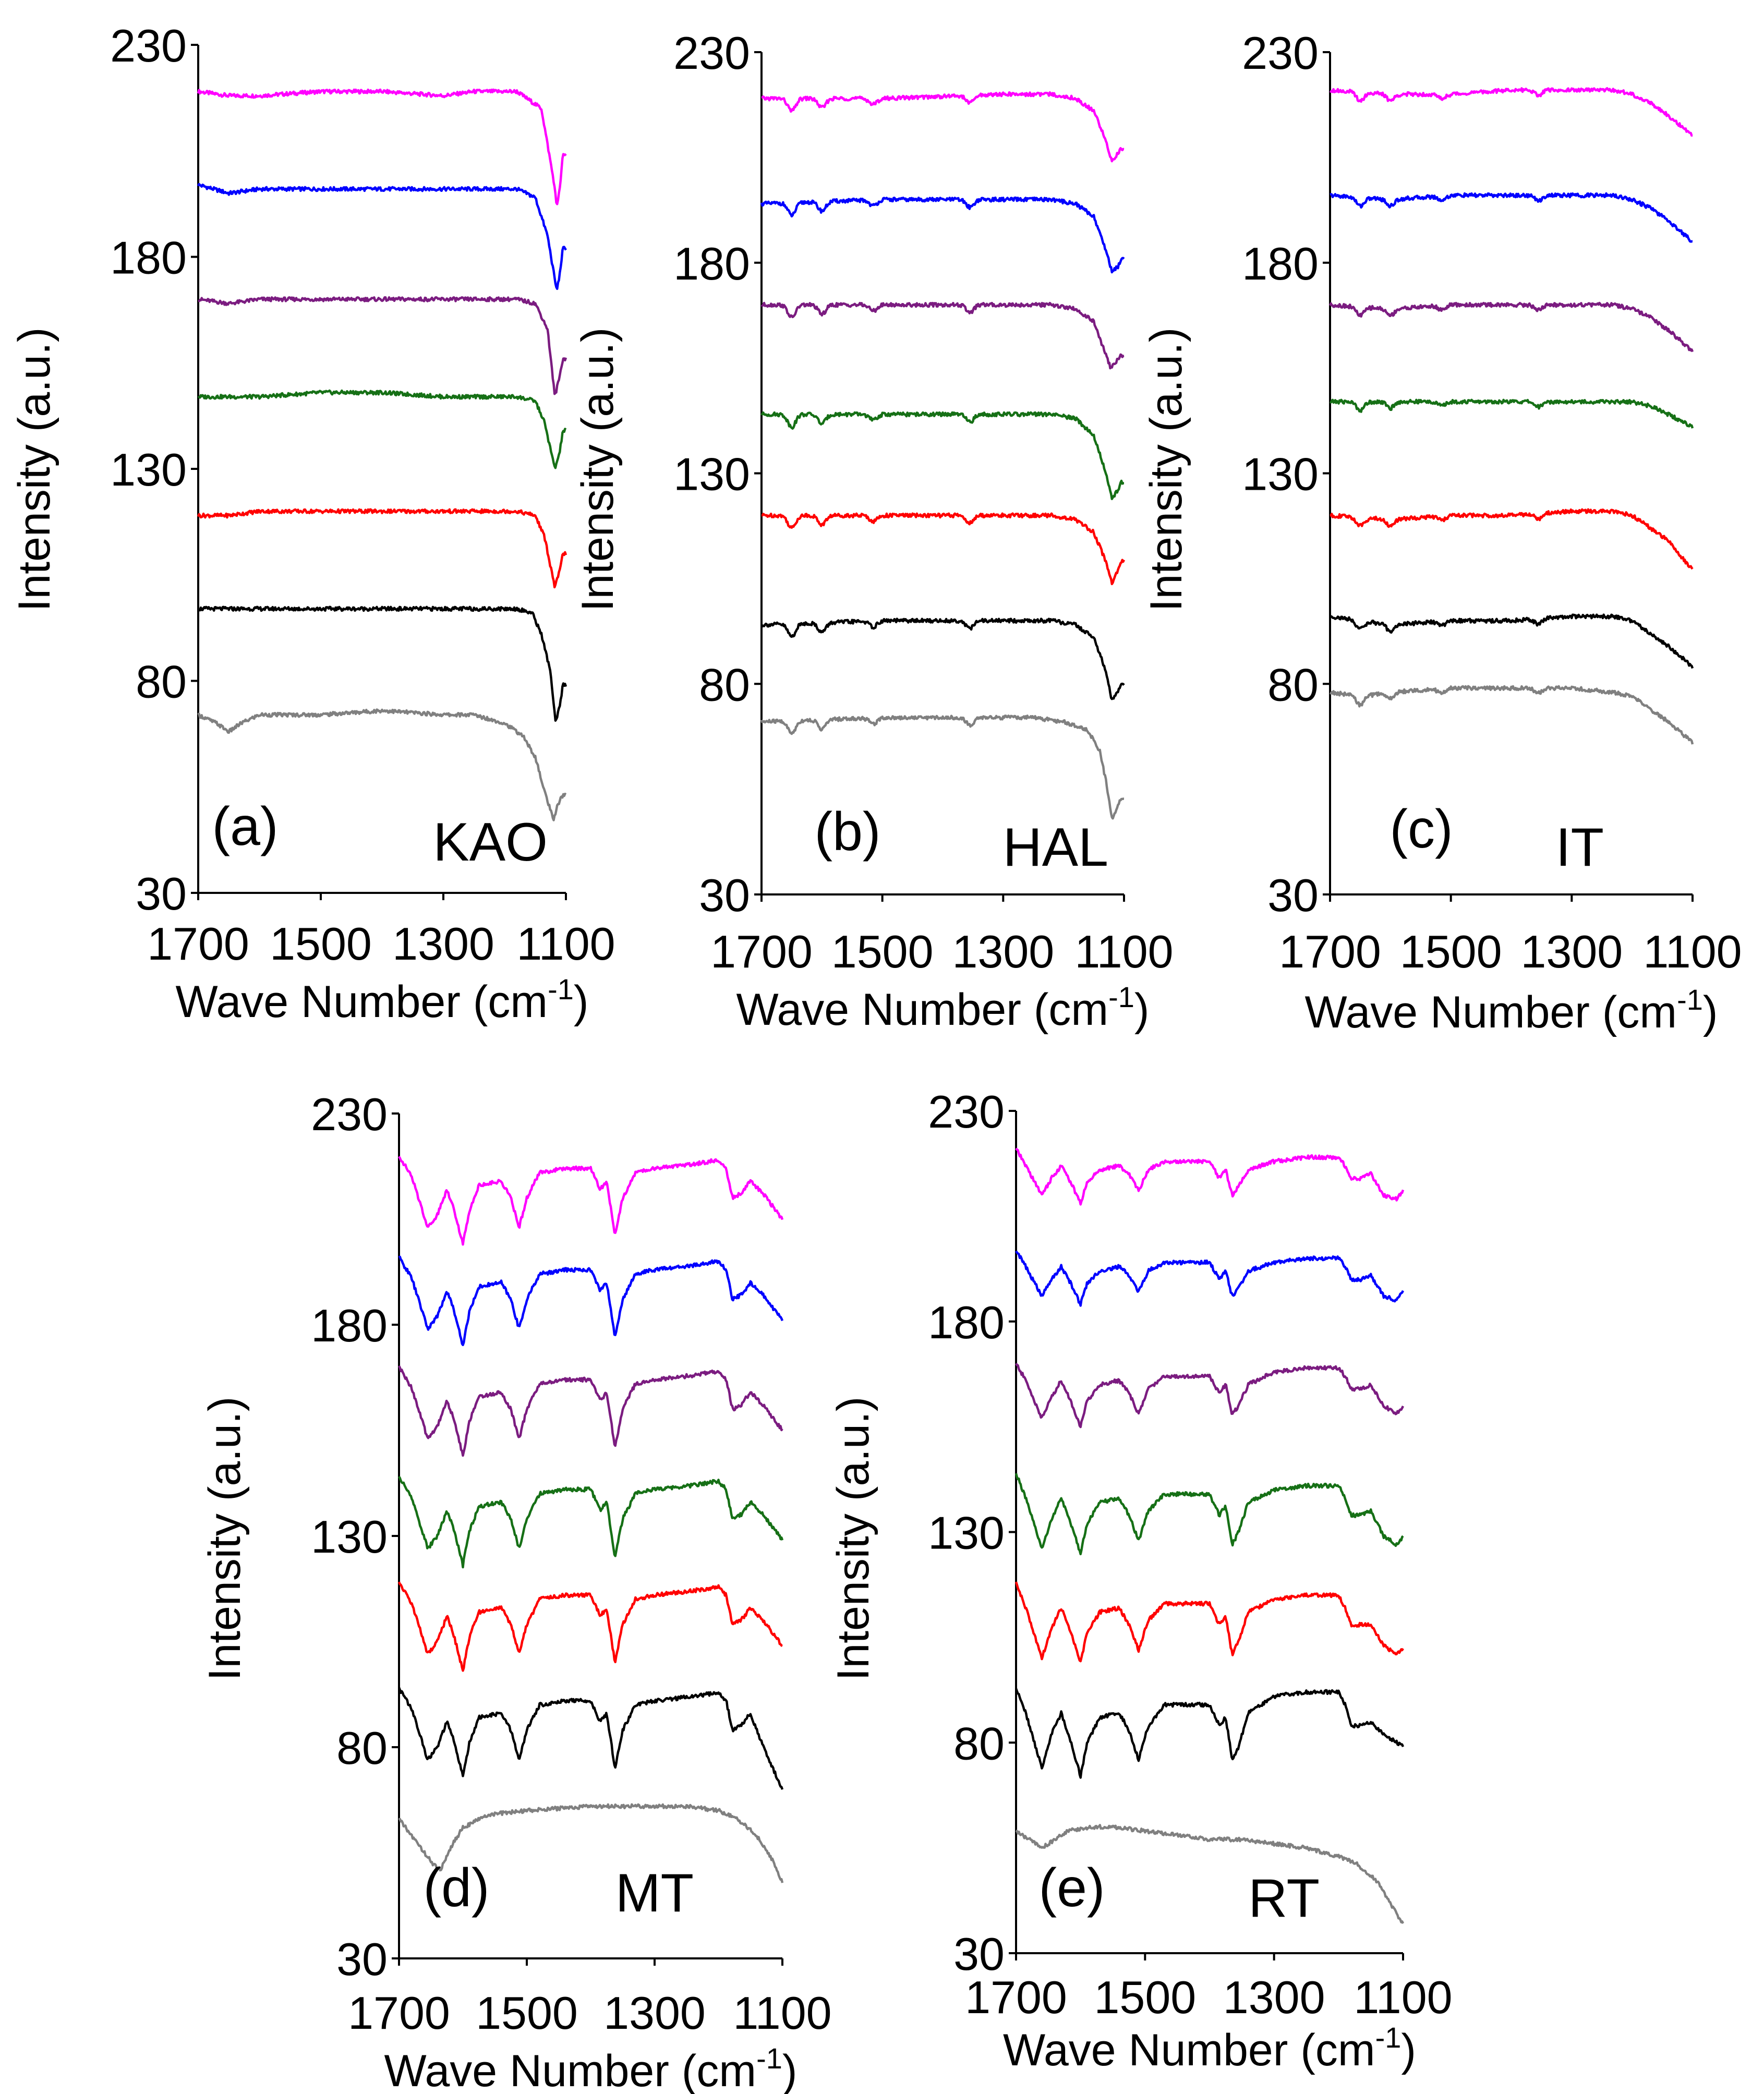  I want to click on panel-label-c: (c), so click(1421, 829).